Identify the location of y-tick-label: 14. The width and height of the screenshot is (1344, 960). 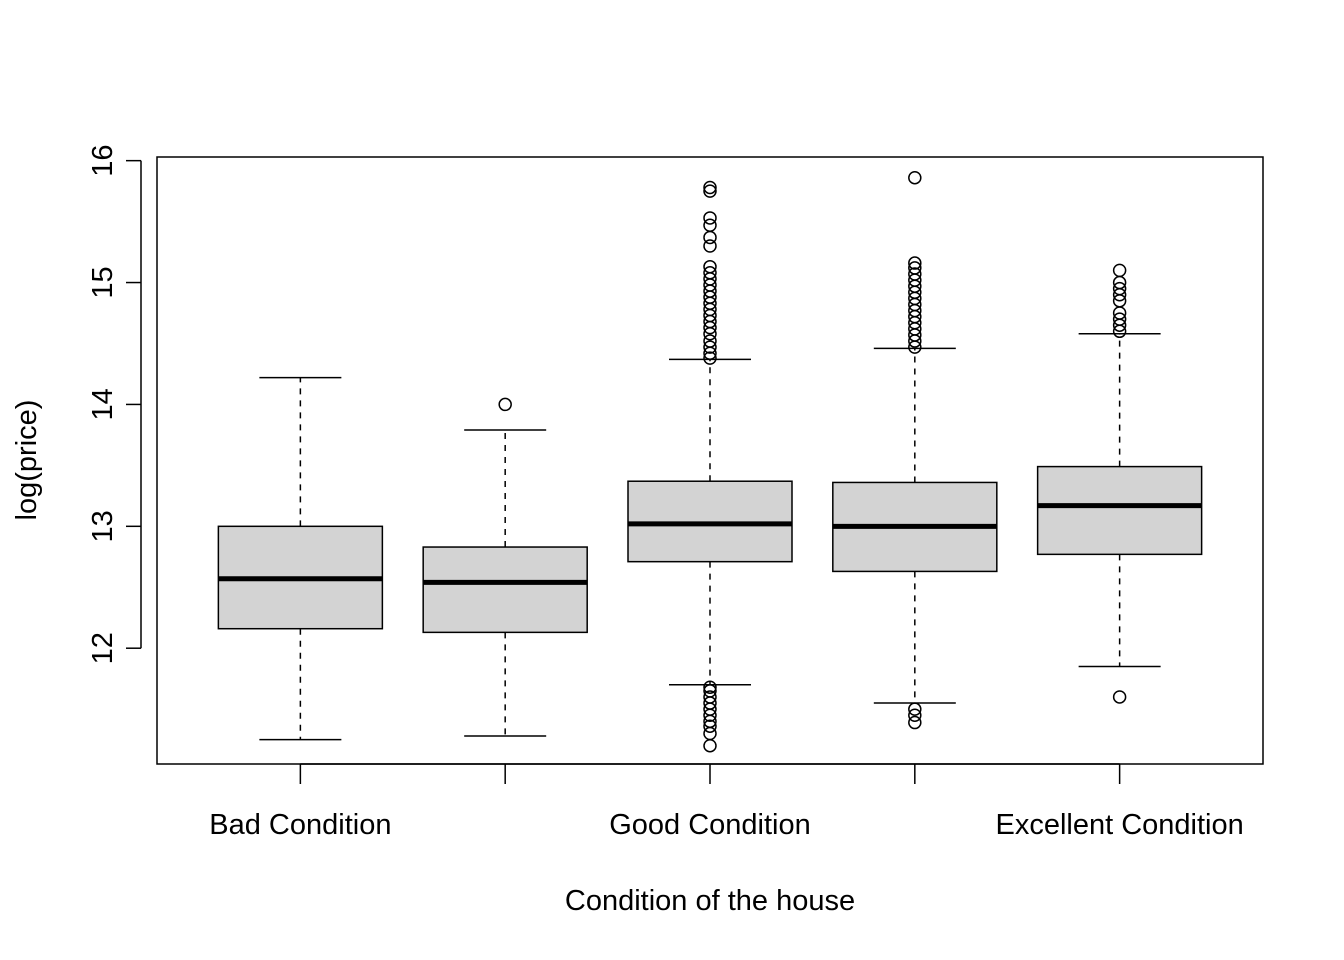
(103, 404).